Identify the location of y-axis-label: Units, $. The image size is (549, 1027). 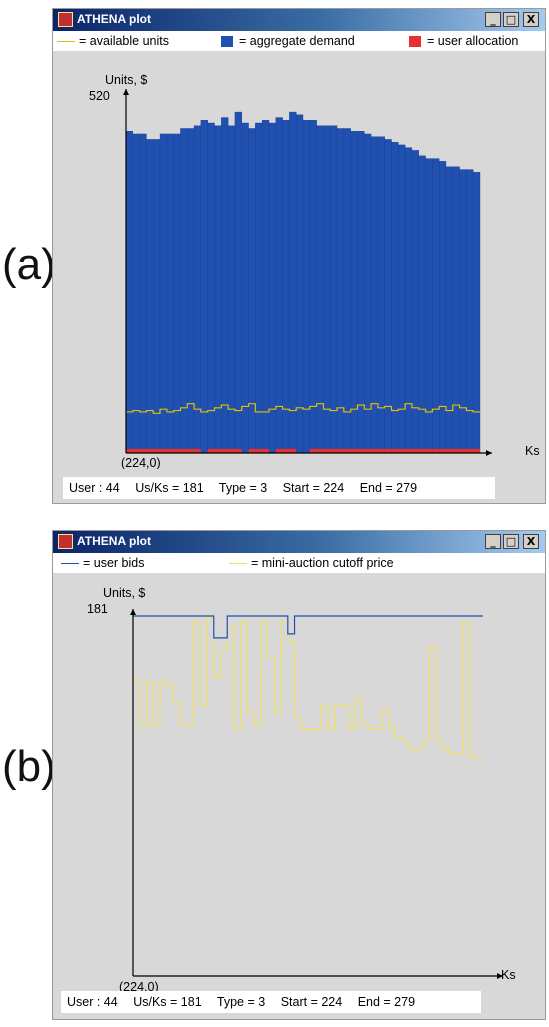
(124, 593).